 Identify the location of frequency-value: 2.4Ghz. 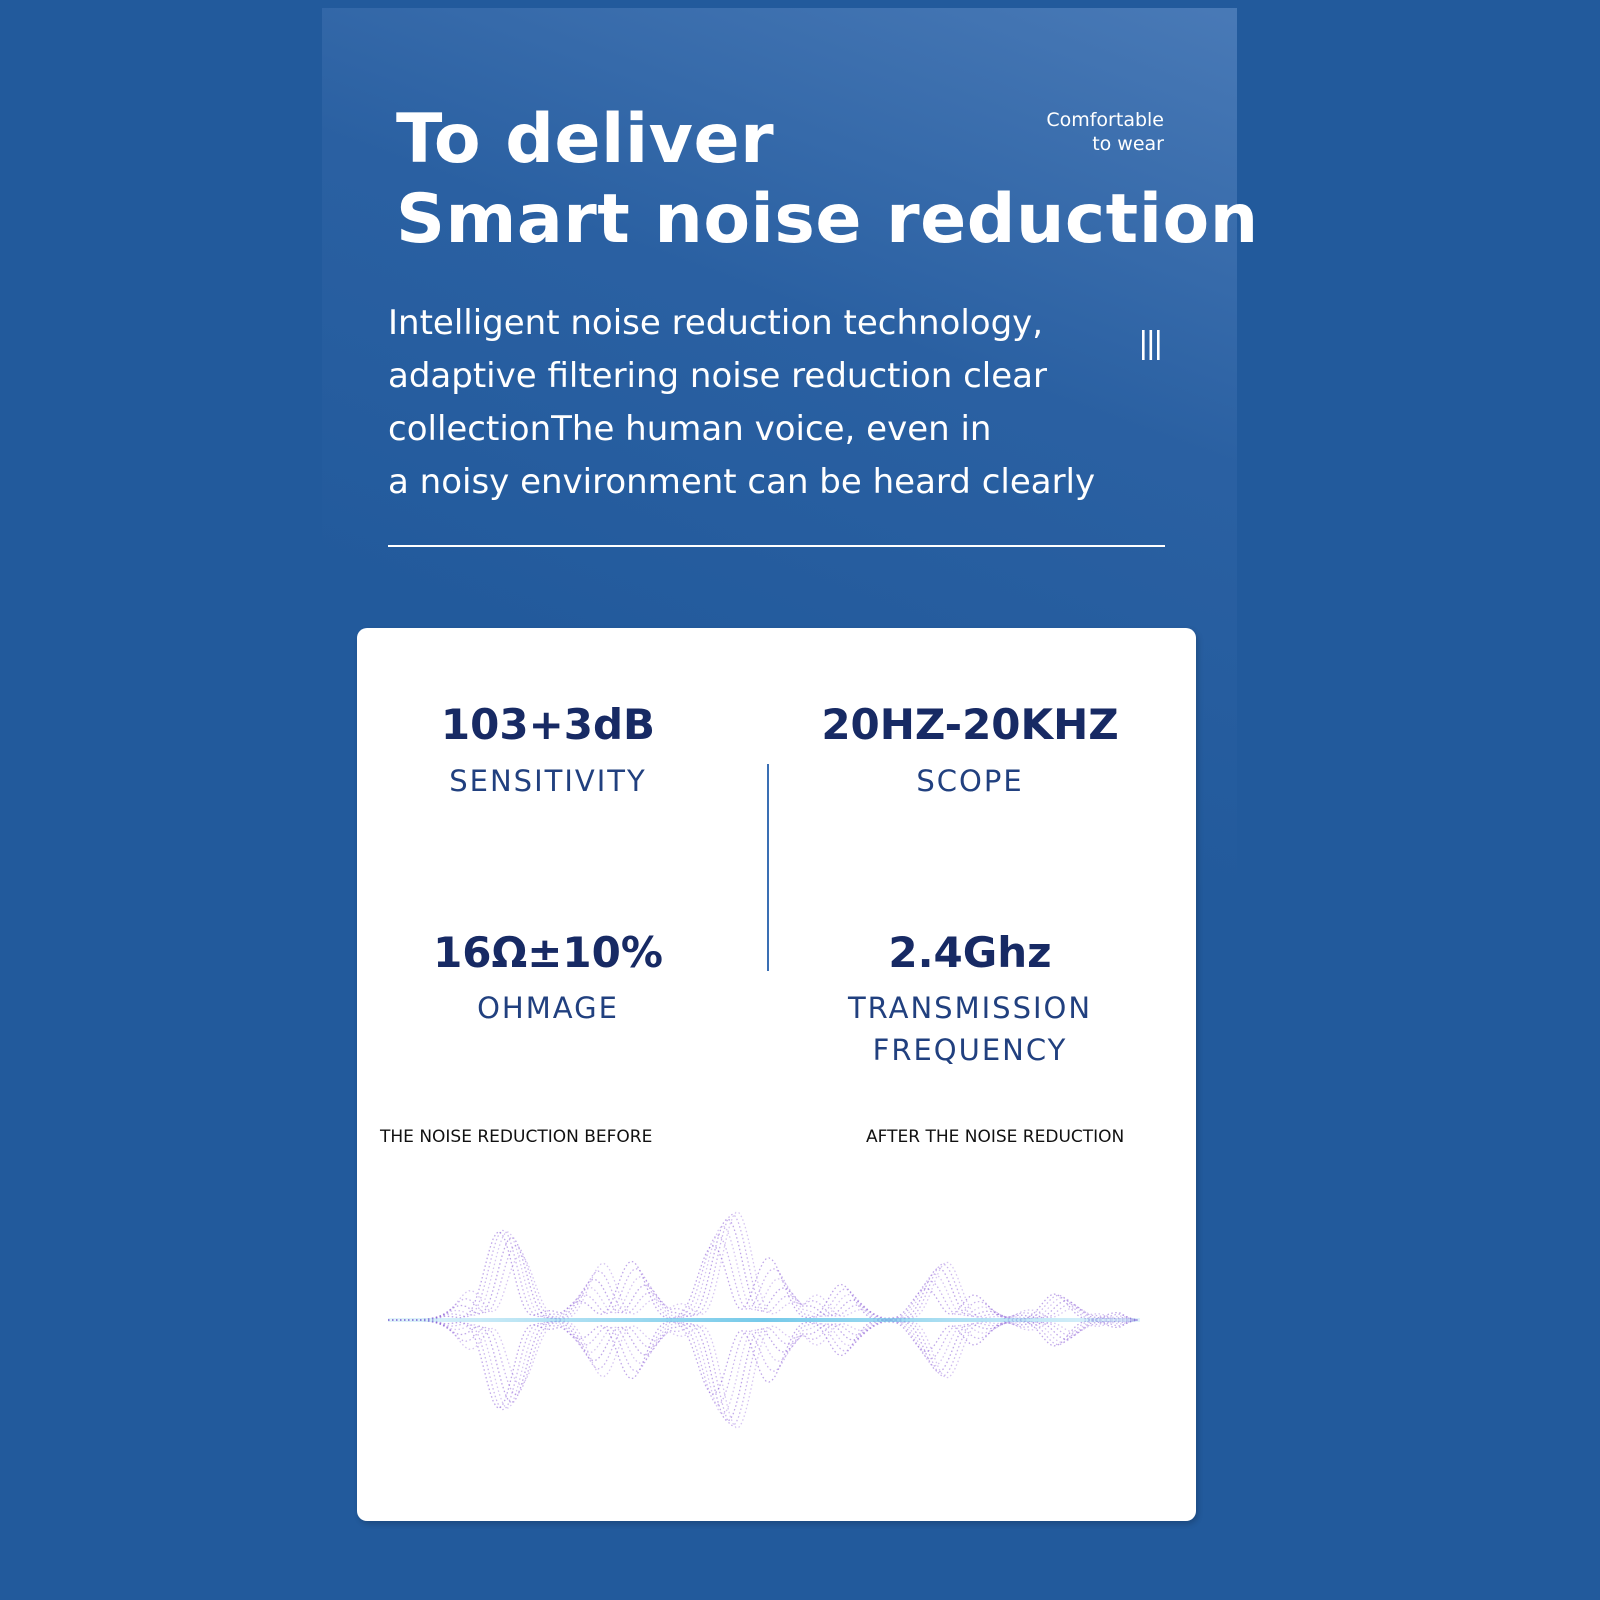
(970, 952).